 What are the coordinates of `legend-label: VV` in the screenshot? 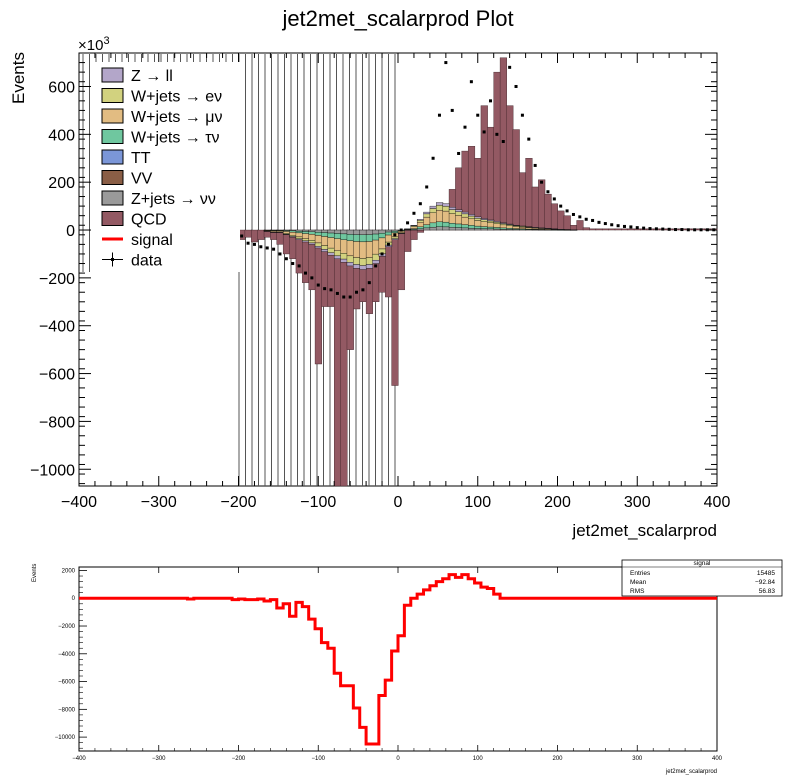 It's located at (142, 179).